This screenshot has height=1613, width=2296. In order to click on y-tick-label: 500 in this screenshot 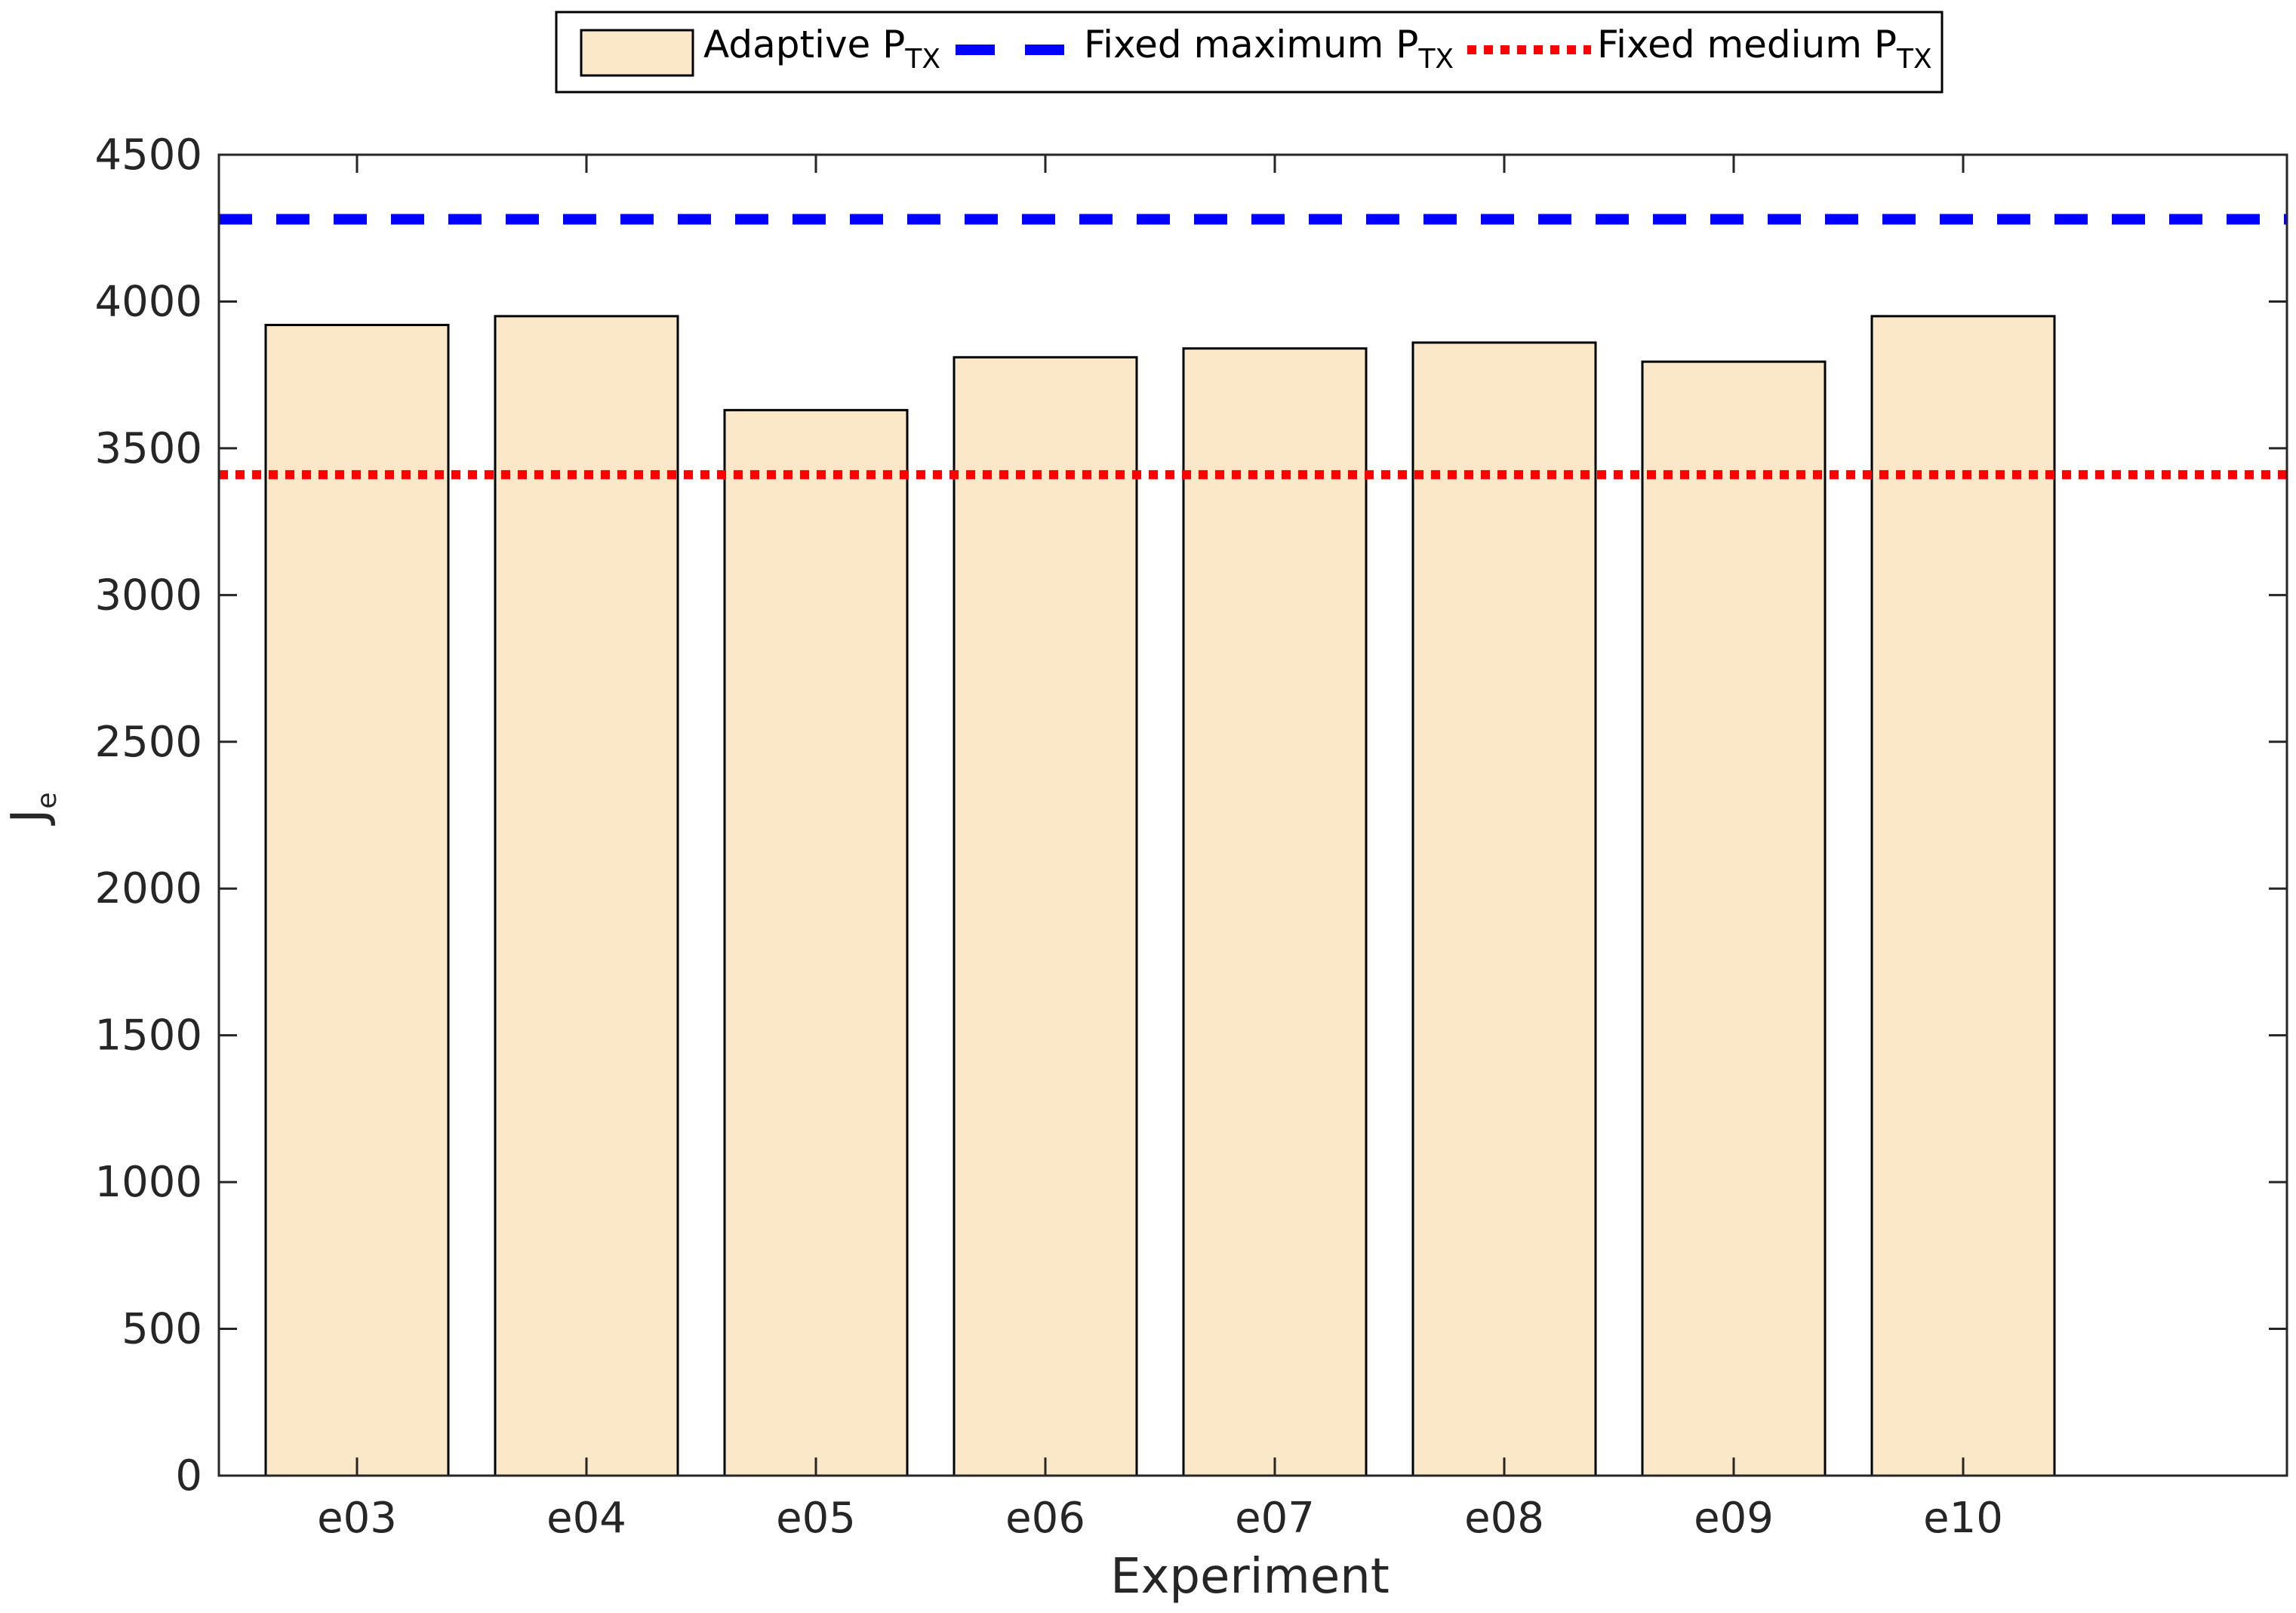, I will do `click(162, 1329)`.